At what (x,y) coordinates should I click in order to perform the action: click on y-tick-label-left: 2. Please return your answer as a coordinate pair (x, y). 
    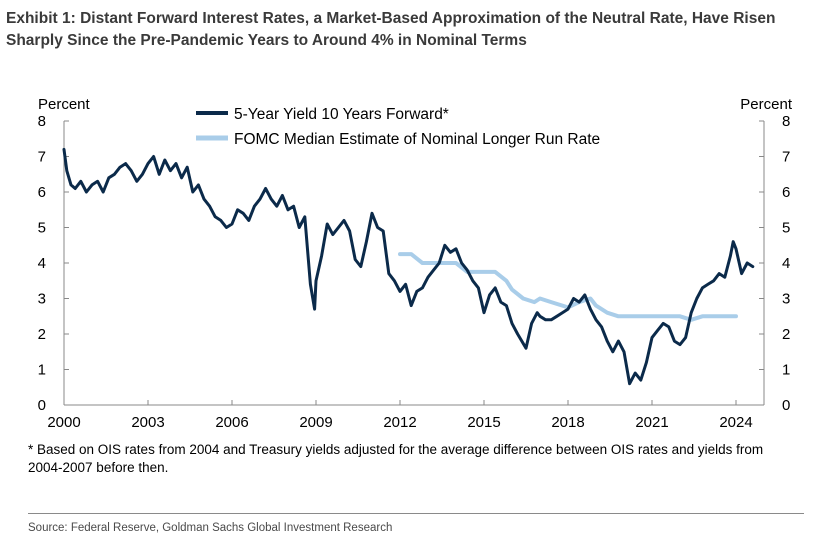
    Looking at the image, I should click on (42, 334).